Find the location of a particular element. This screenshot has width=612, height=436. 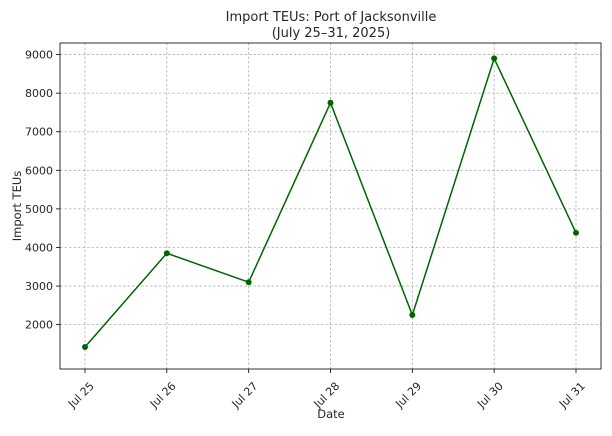

x-tick-label: Jul 27 is located at coordinates (245, 396).